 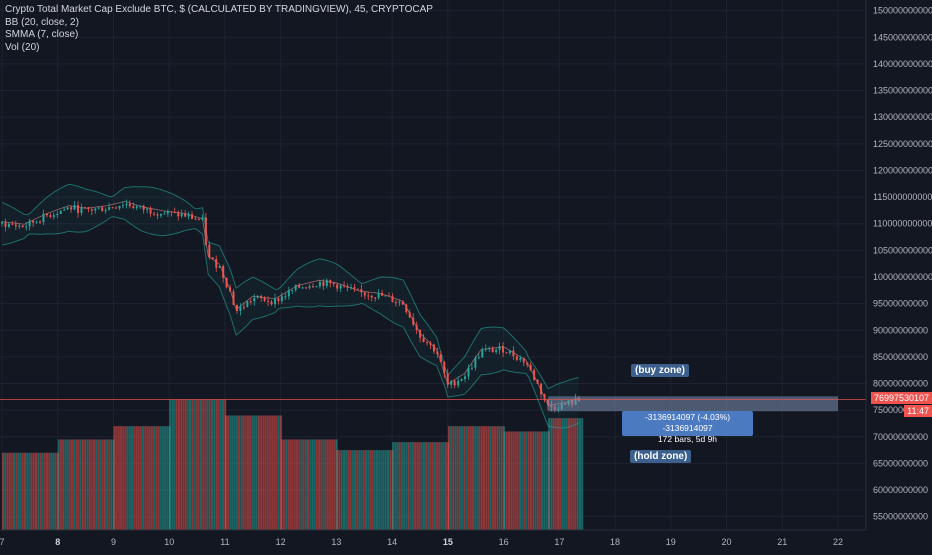 I want to click on time-tick-label: 15, so click(x=448, y=542).